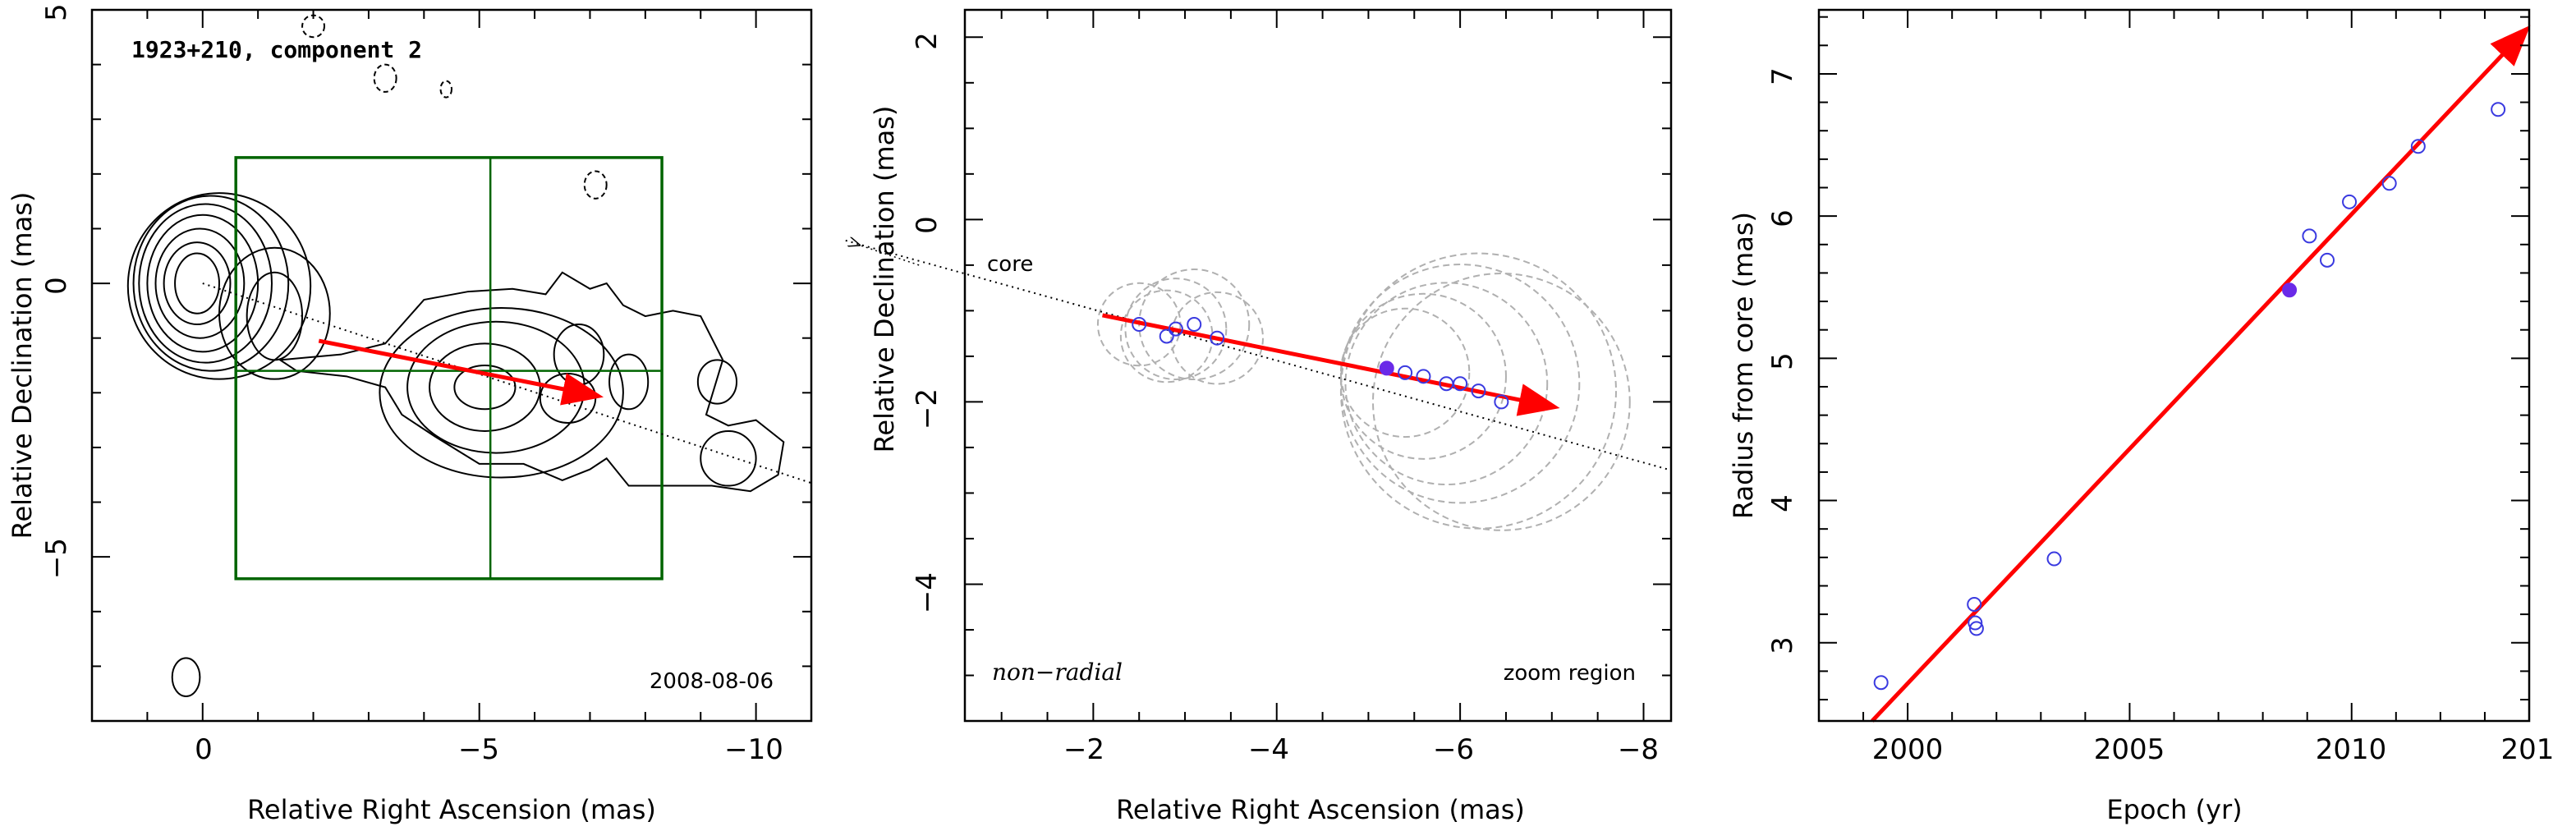  What do you see at coordinates (1743, 365) in the screenshot?
I see `radius-y-axis-label: Radius from core (mas)` at bounding box center [1743, 365].